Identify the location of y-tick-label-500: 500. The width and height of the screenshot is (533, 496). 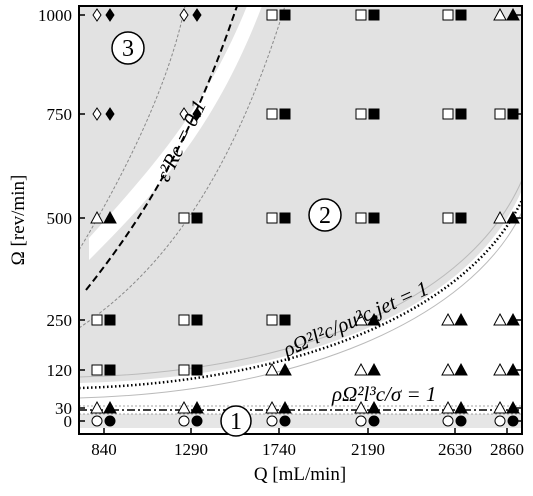
(60, 218).